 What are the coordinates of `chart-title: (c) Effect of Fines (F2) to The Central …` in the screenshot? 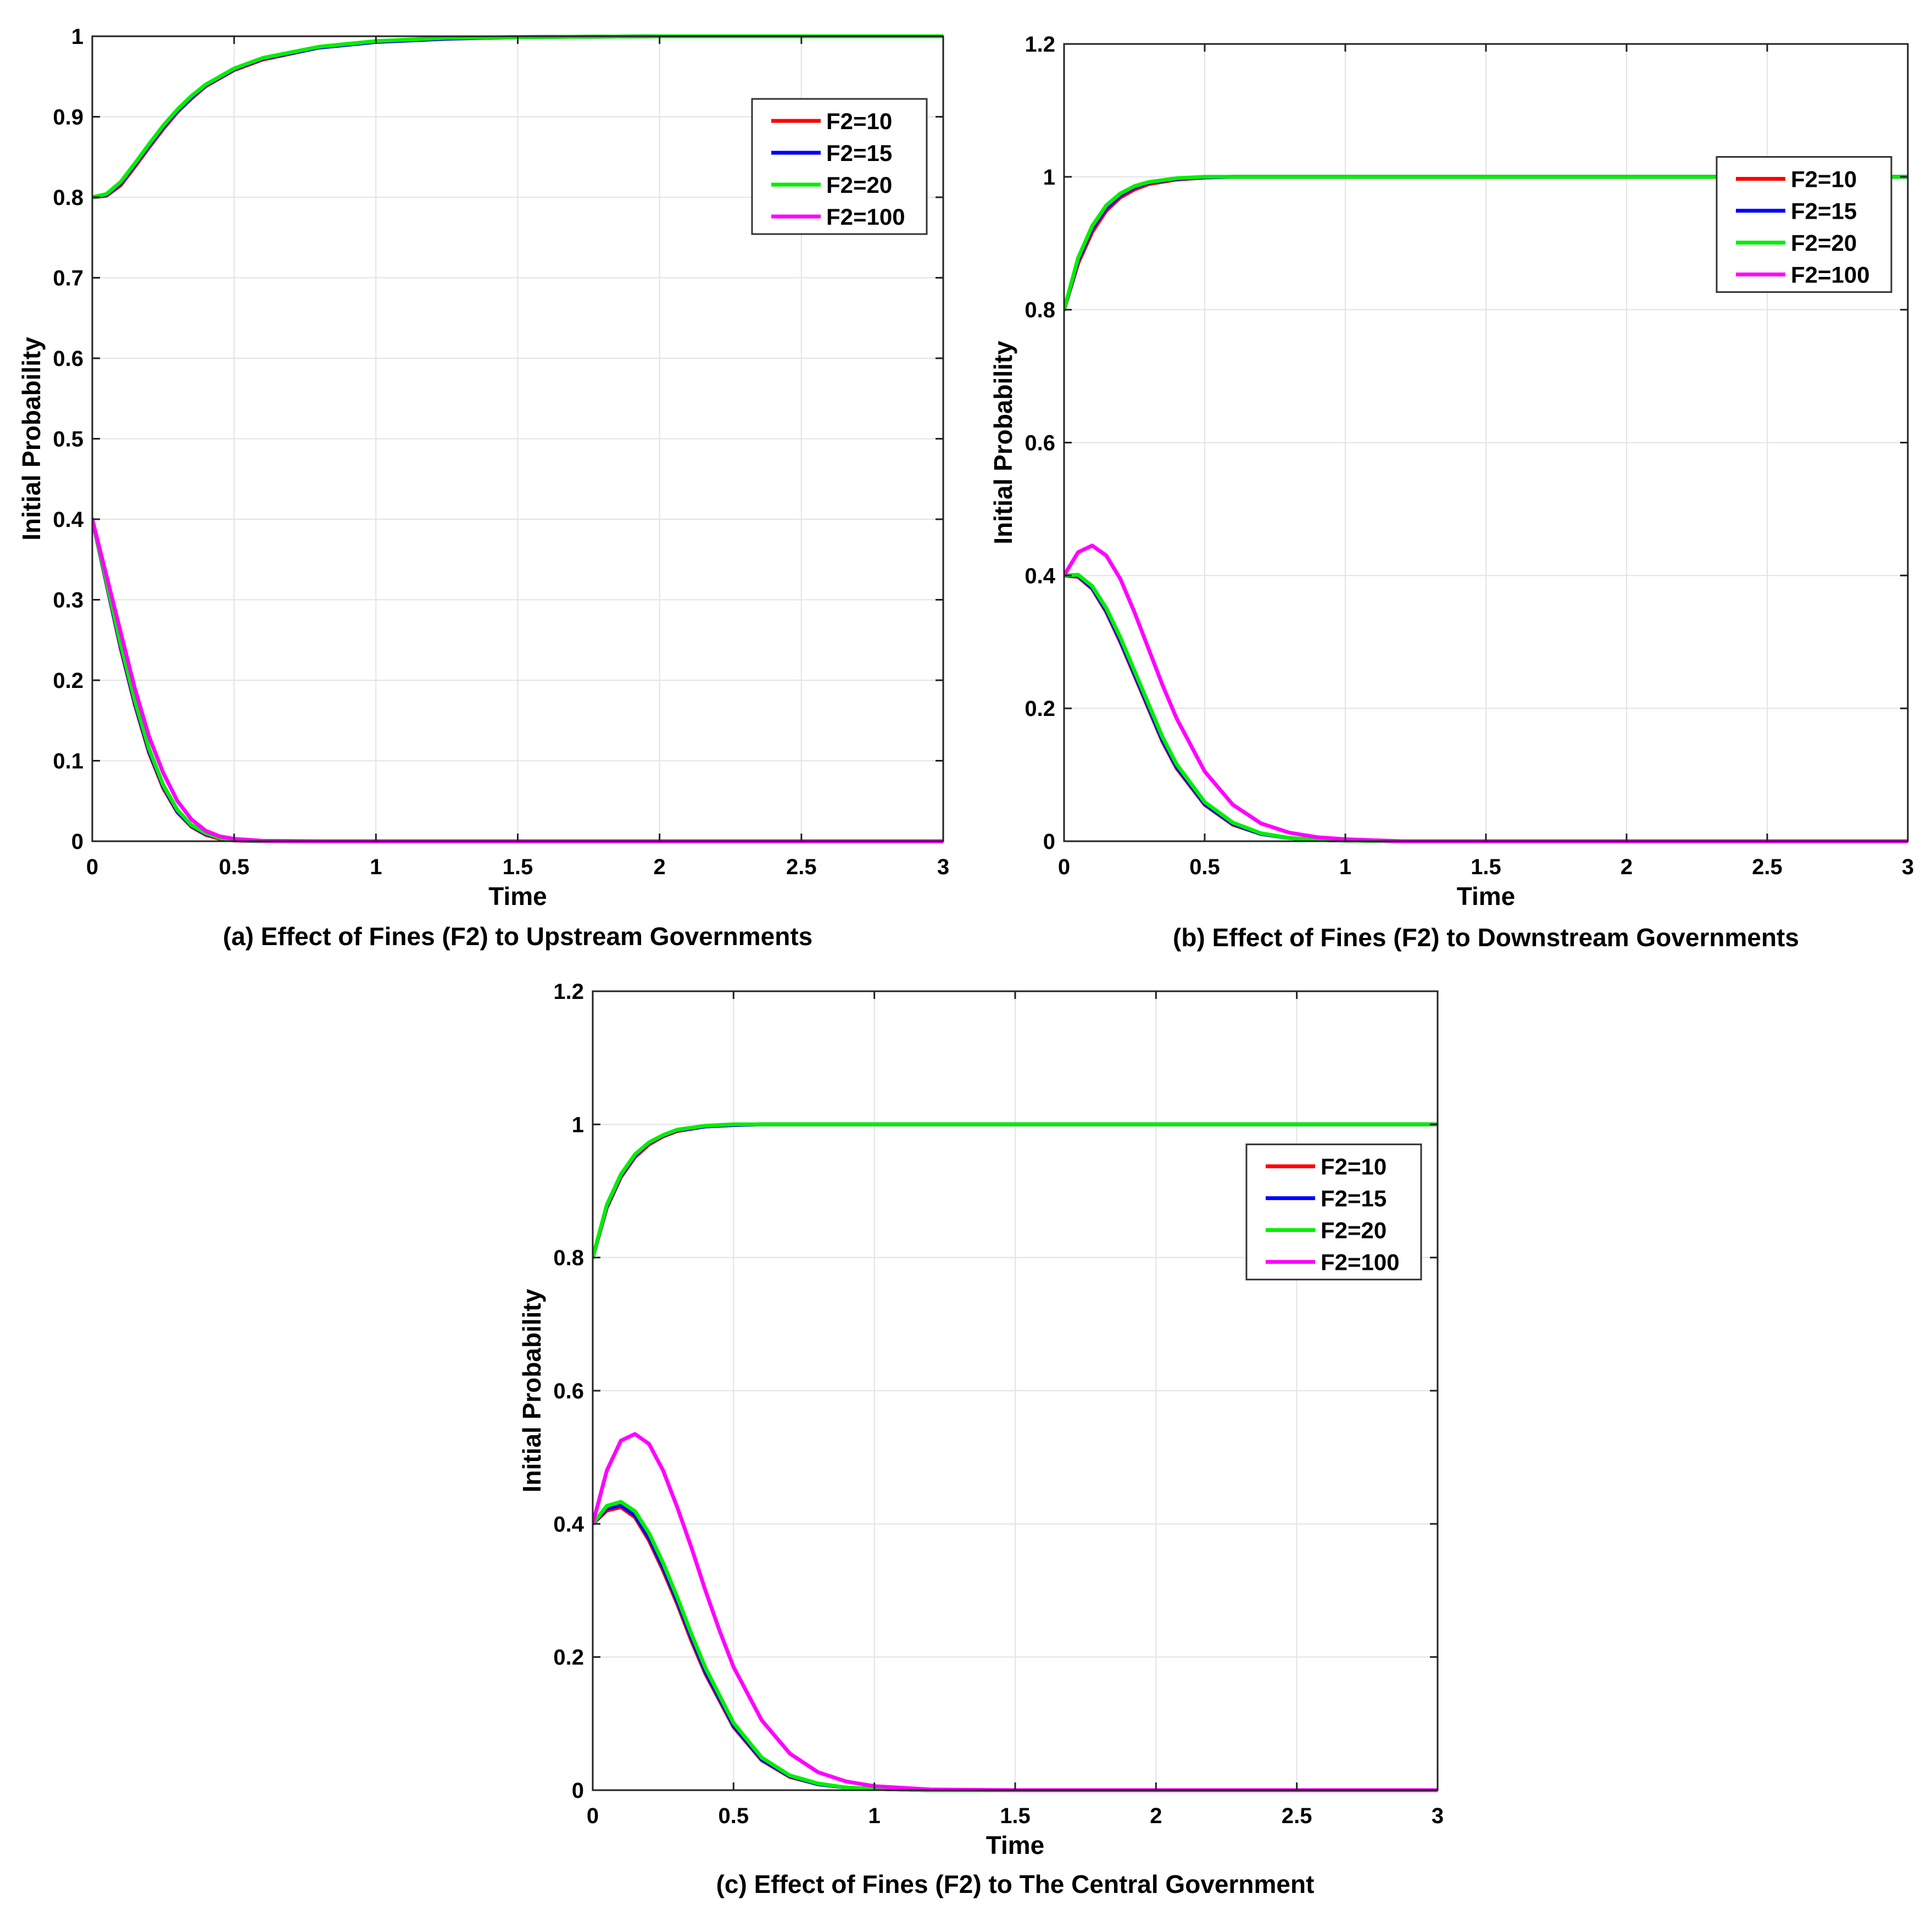 It's located at (1015, 1884).